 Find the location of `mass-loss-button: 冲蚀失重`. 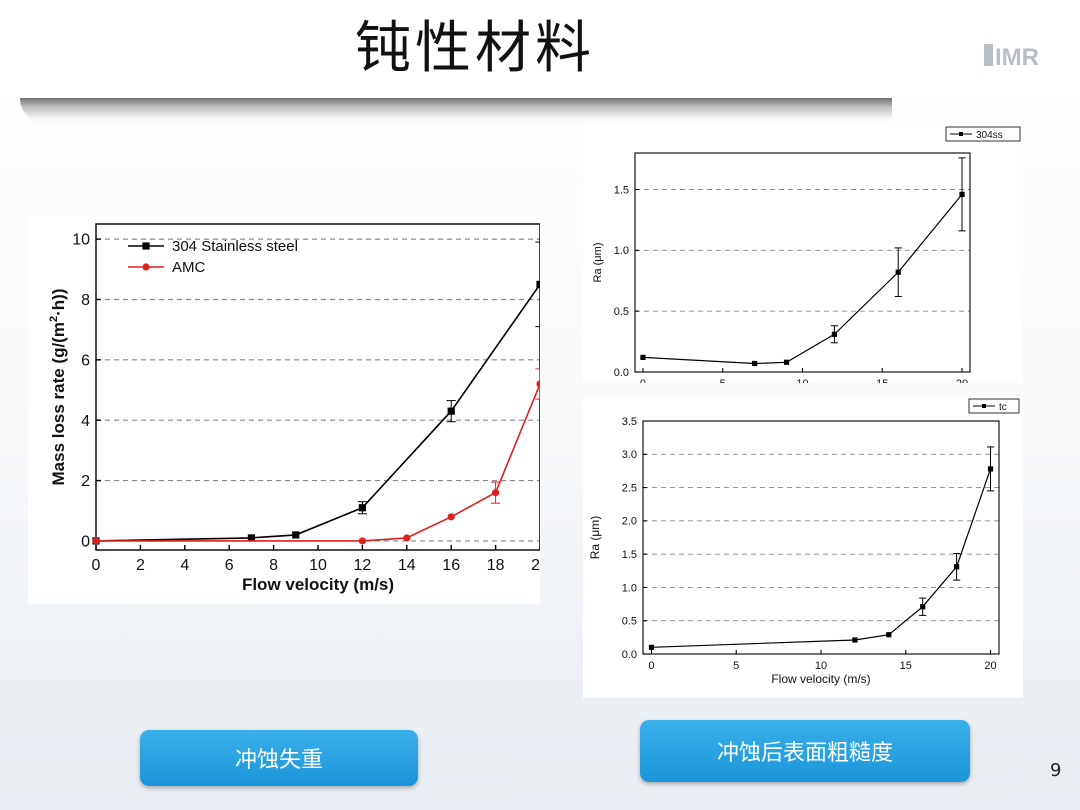

mass-loss-button: 冲蚀失重 is located at coordinates (279, 758).